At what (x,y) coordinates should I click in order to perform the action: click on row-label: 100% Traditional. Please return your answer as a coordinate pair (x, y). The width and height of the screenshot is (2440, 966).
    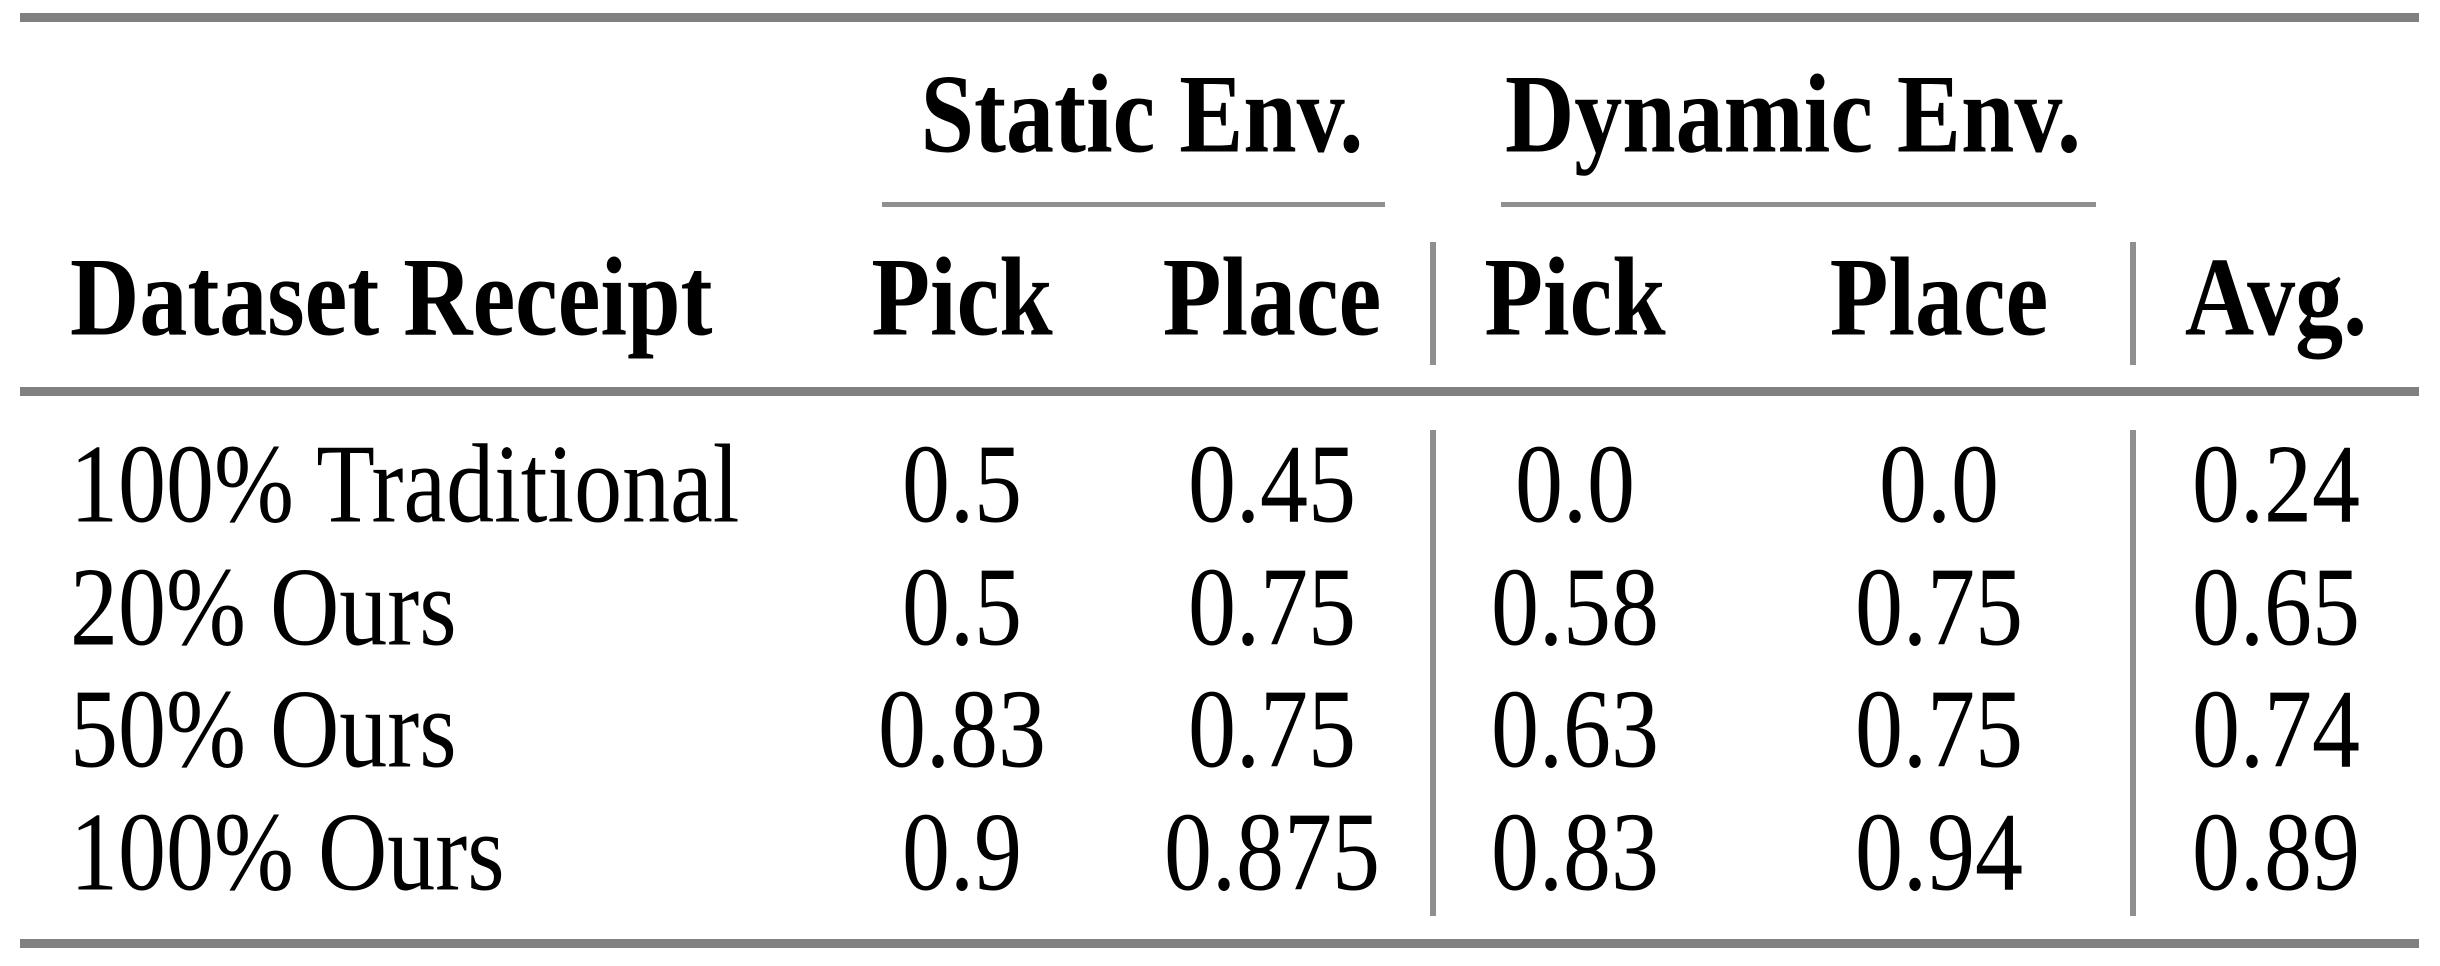
    Looking at the image, I should click on (405, 483).